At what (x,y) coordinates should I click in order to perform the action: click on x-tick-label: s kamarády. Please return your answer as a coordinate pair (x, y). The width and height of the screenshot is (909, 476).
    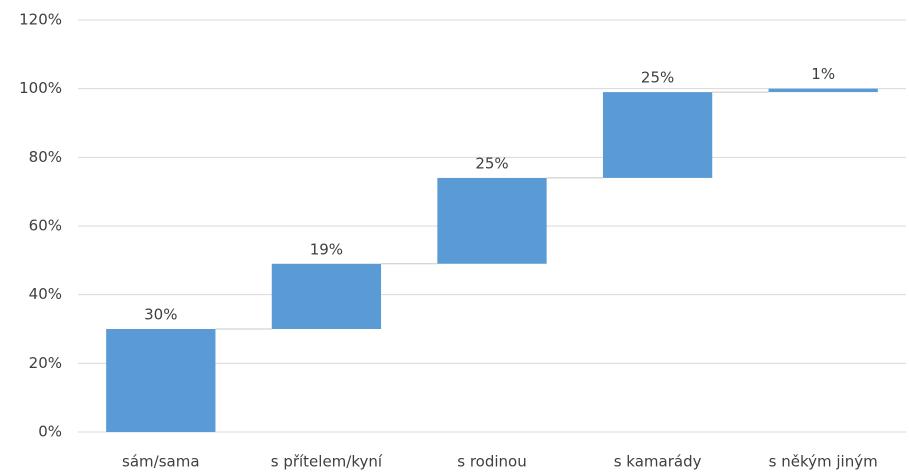
    Looking at the image, I should click on (658, 462).